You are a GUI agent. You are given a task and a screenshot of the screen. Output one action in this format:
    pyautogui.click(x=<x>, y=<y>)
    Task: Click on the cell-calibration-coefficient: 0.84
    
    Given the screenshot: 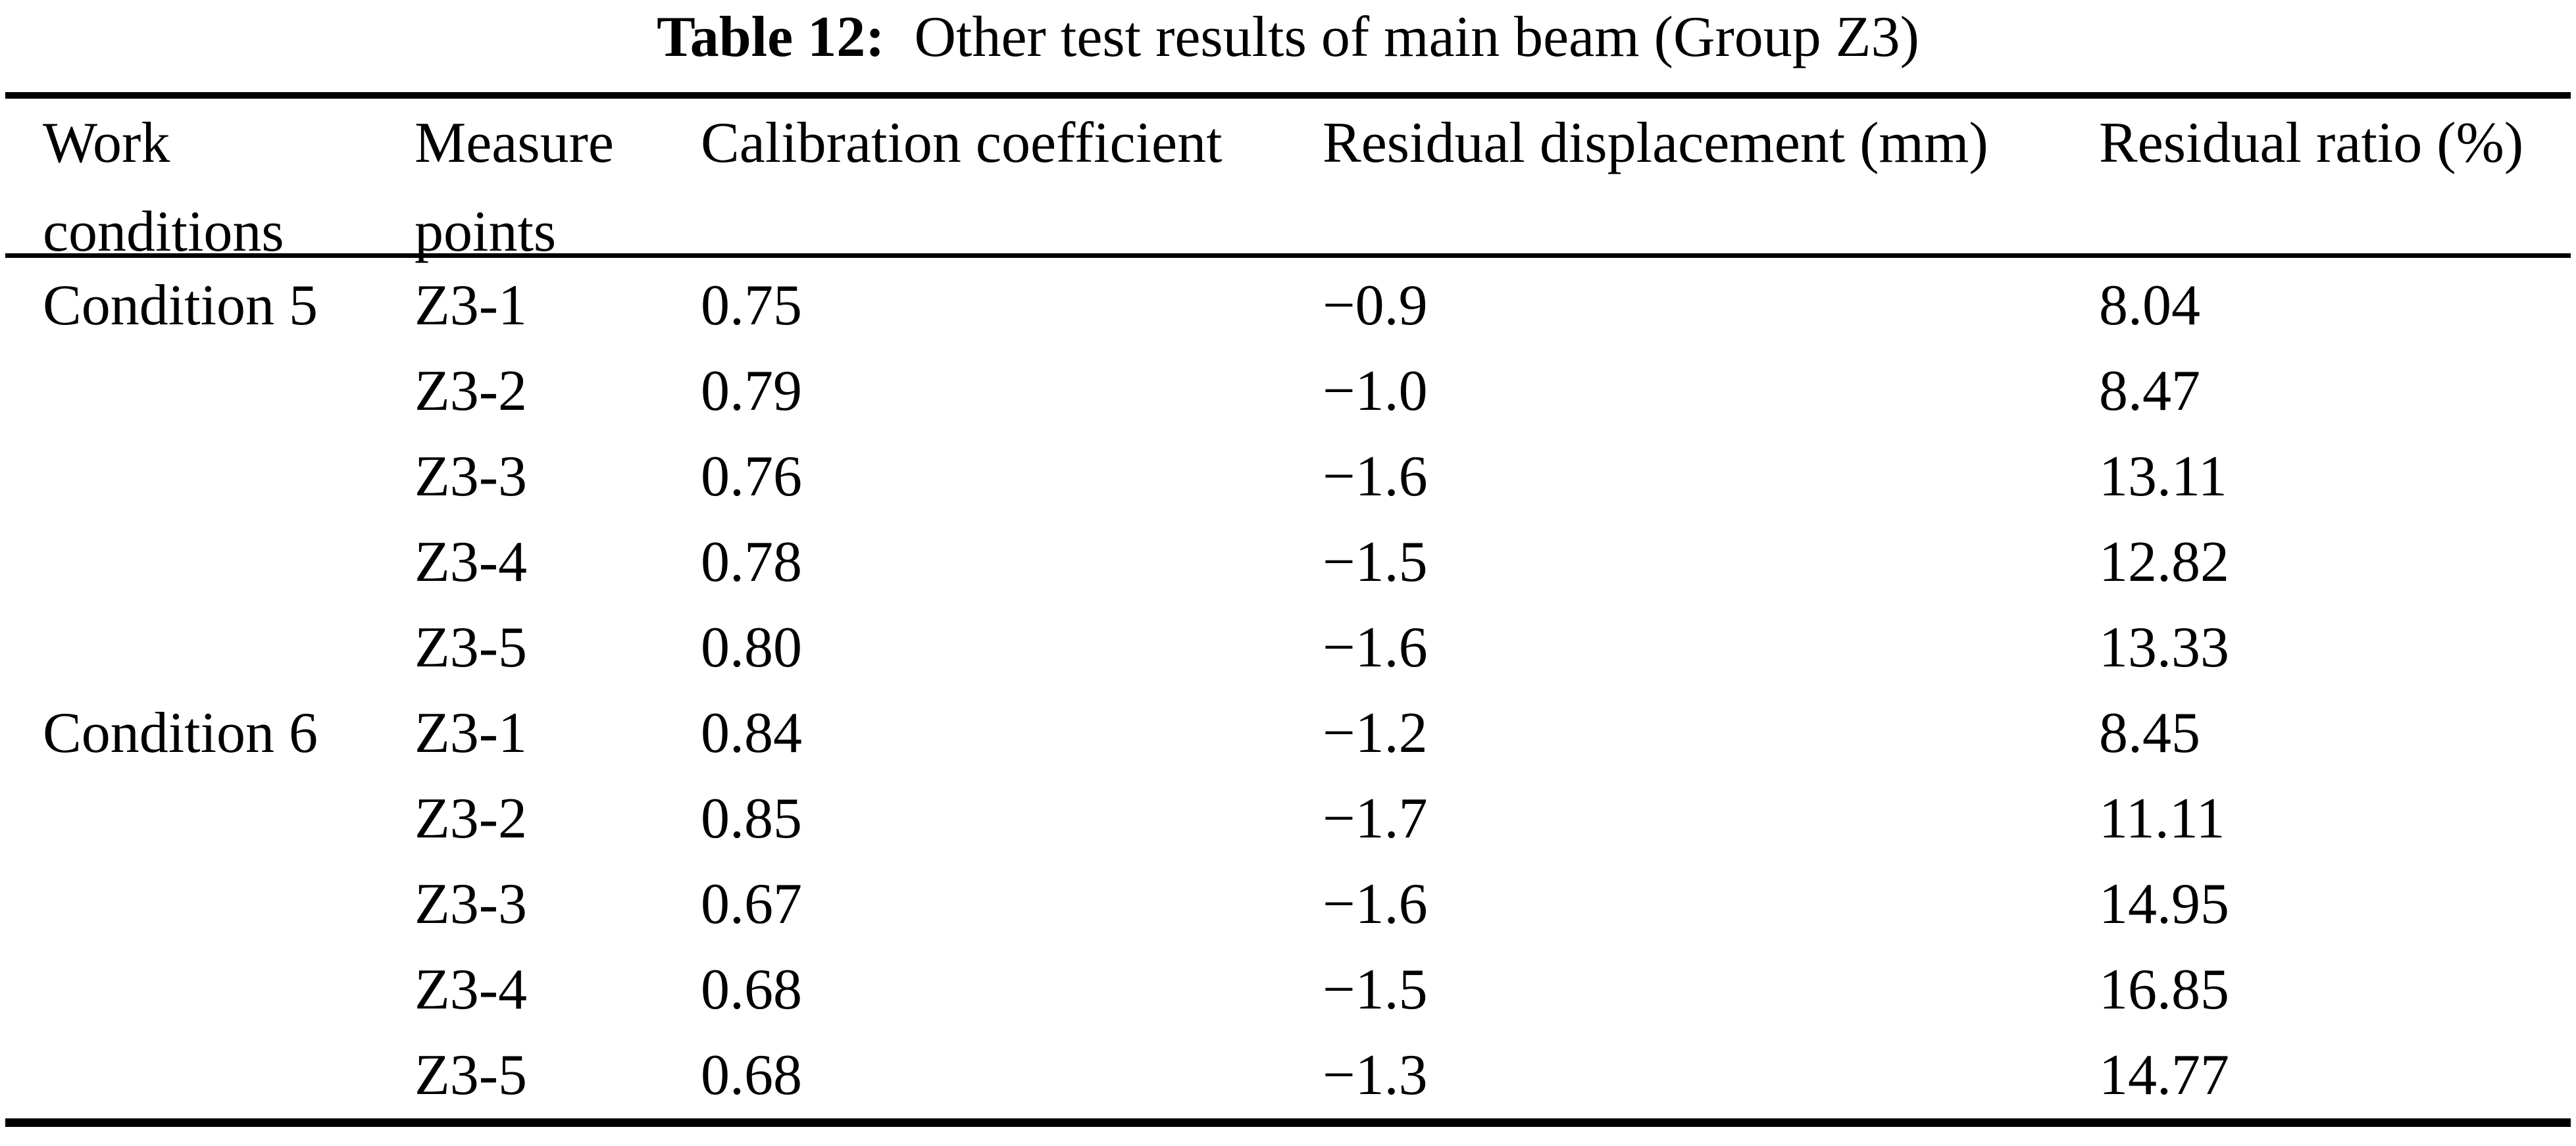 What is the action you would take?
    pyautogui.click(x=752, y=733)
    